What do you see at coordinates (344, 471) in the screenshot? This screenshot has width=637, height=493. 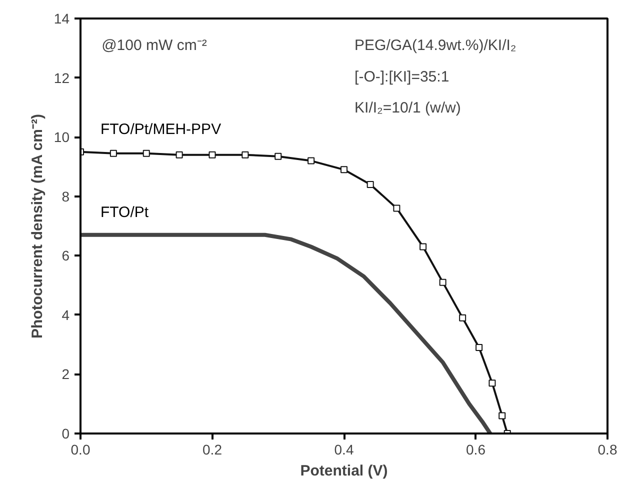 I see `x-axis-title: Potential (V)` at bounding box center [344, 471].